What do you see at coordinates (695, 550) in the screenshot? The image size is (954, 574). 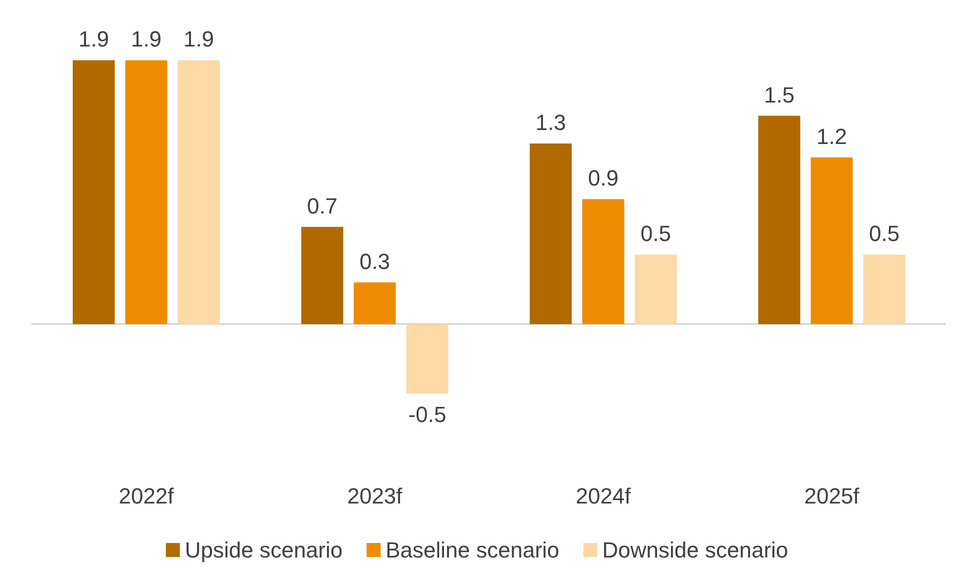 I see `legend-label: Downside scenario` at bounding box center [695, 550].